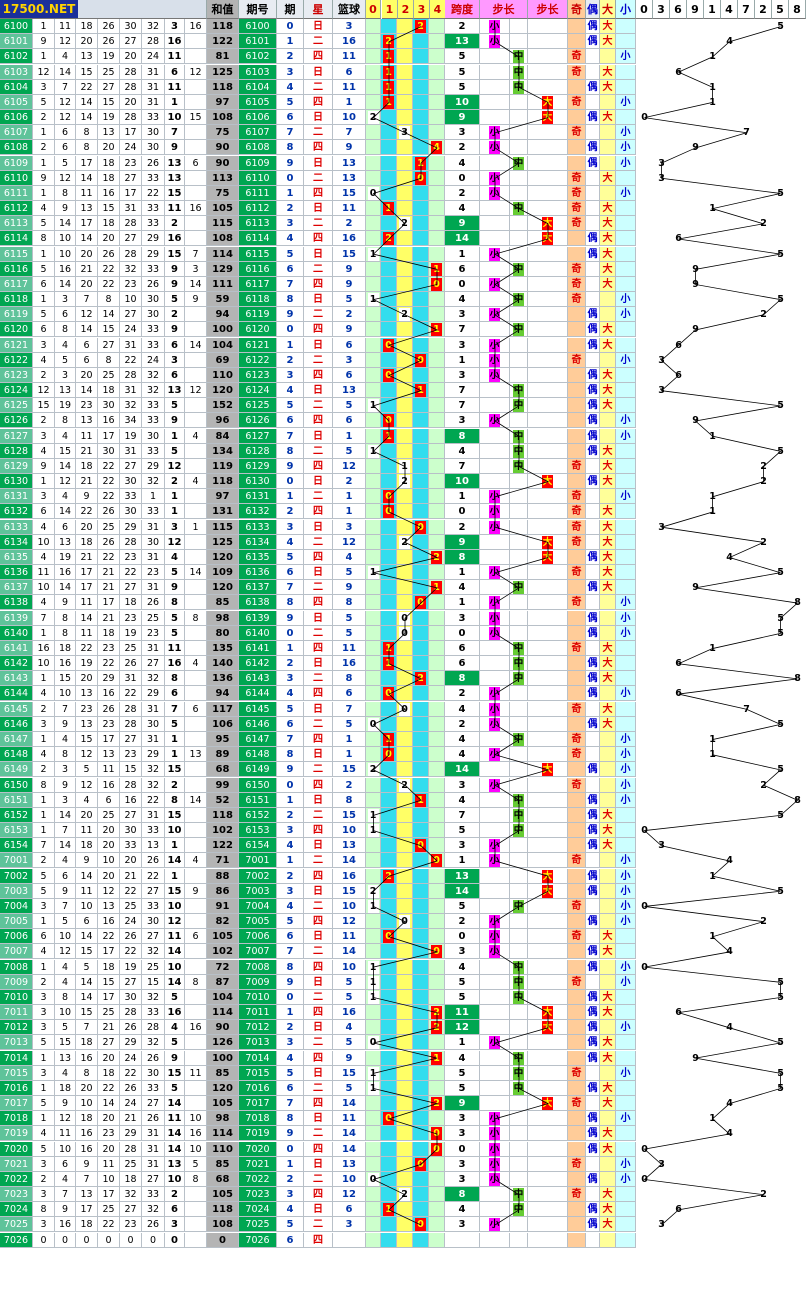 This screenshot has height=1313, width=806. What do you see at coordinates (519, 648) in the screenshot?
I see `step-col-1: 中` at bounding box center [519, 648].